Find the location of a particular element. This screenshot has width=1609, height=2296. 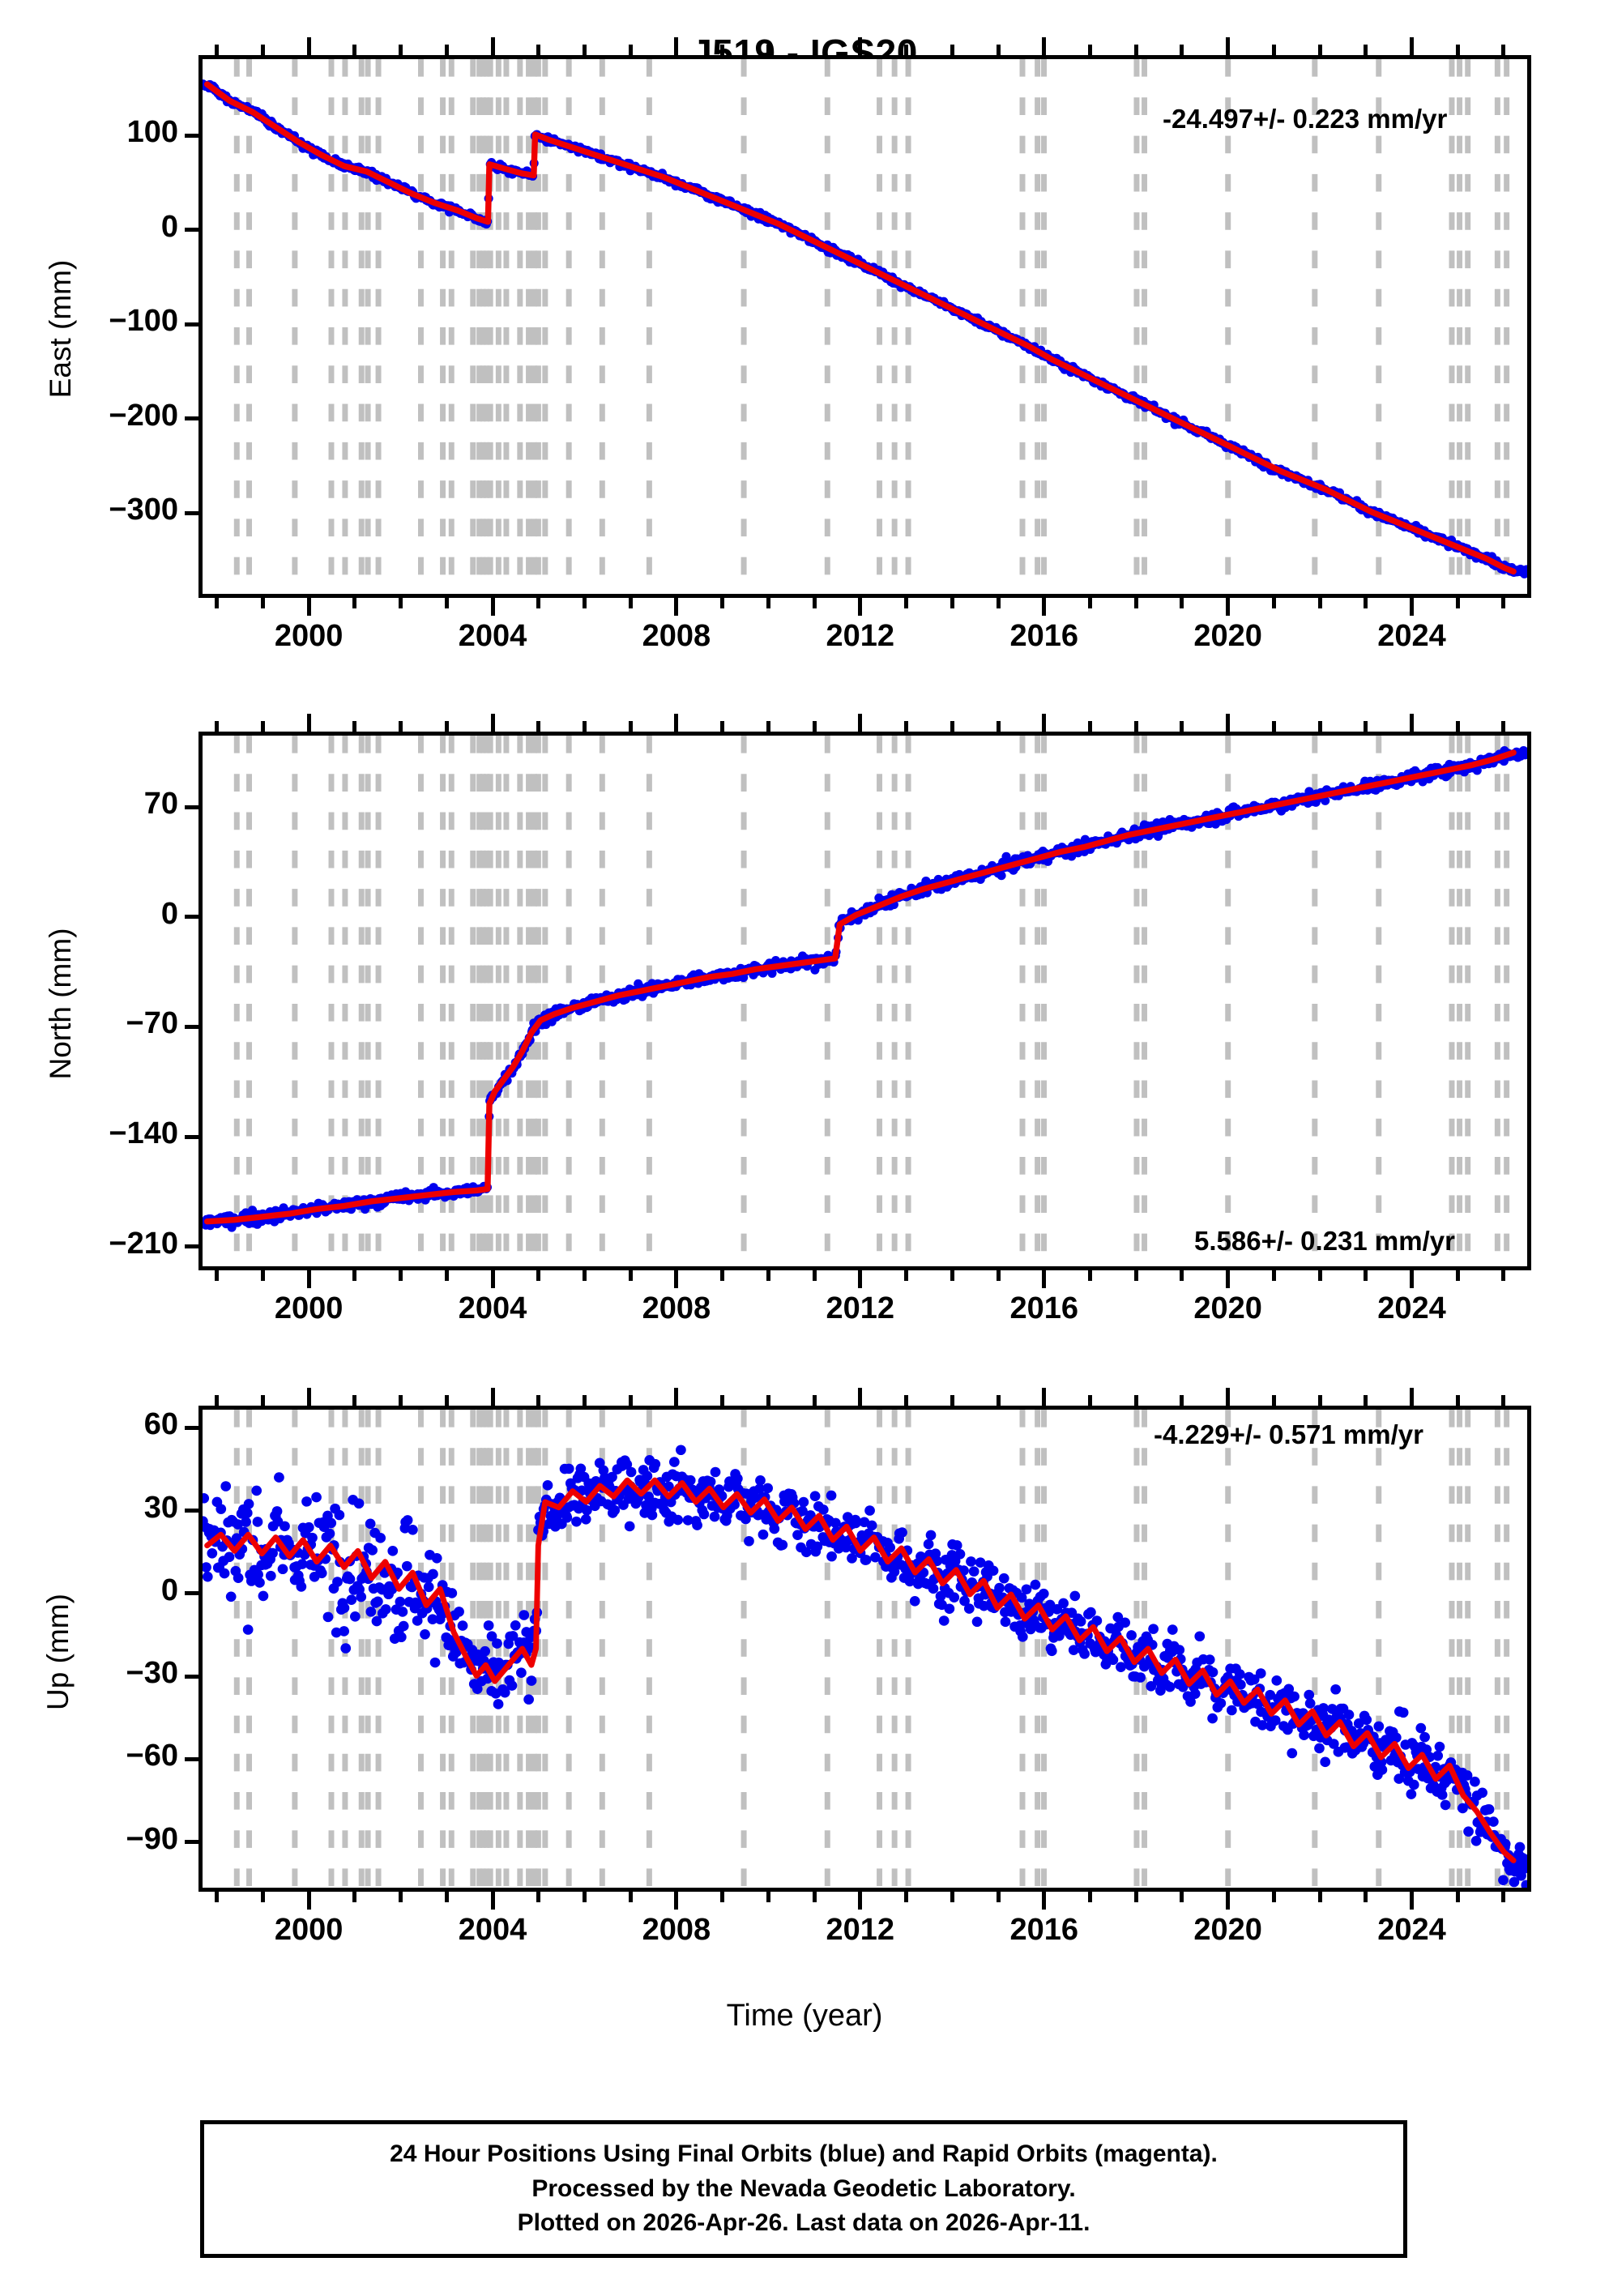

y-tick-label: −70 is located at coordinates (152, 1024).